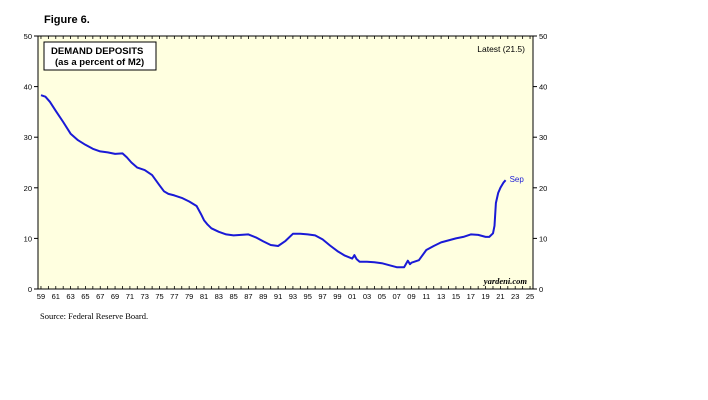 This screenshot has width=708, height=400. What do you see at coordinates (541, 289) in the screenshot?
I see `y-tick-label-right: 0` at bounding box center [541, 289].